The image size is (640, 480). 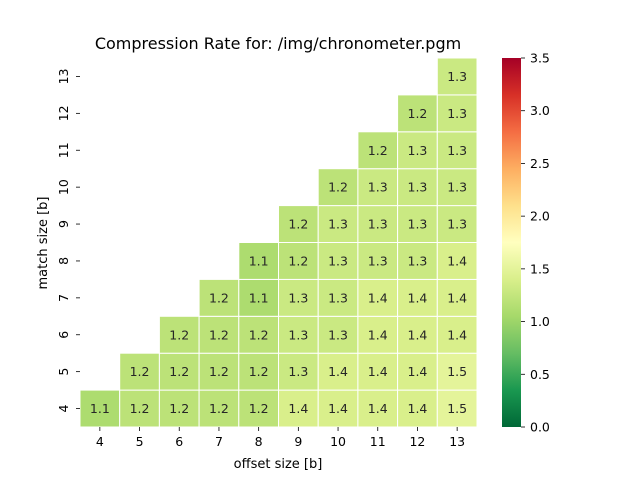 What do you see at coordinates (540, 58) in the screenshot?
I see `colorbar-tick-label: 3.5` at bounding box center [540, 58].